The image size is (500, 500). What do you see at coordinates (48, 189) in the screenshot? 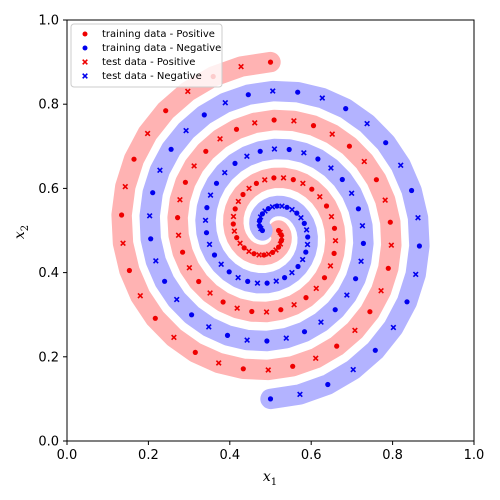
I see `y-tick-label: 0.6` at bounding box center [48, 189].